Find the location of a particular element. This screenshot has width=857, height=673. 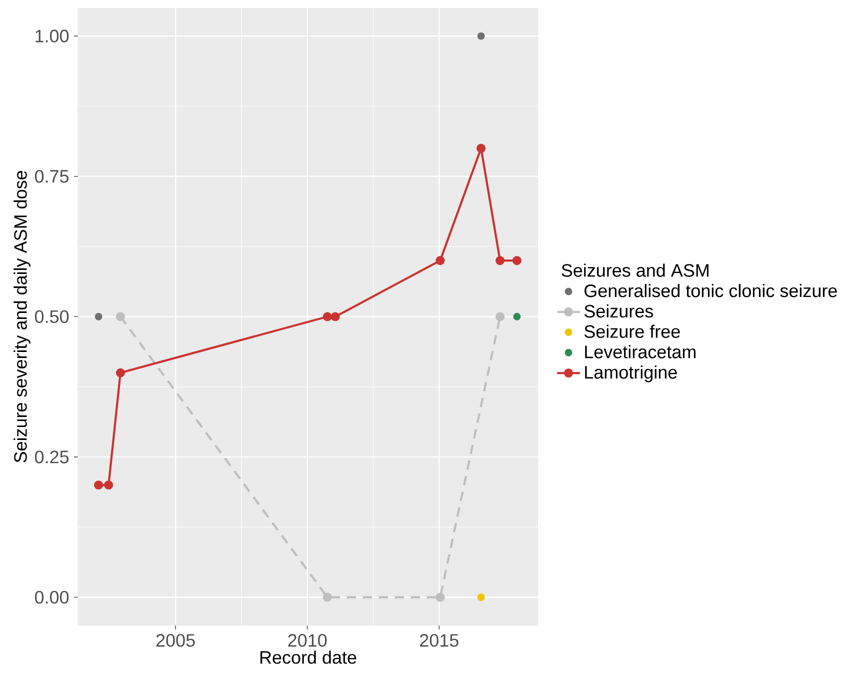

legend-label: Generalised tonic clonic seizure is located at coordinates (710, 291).